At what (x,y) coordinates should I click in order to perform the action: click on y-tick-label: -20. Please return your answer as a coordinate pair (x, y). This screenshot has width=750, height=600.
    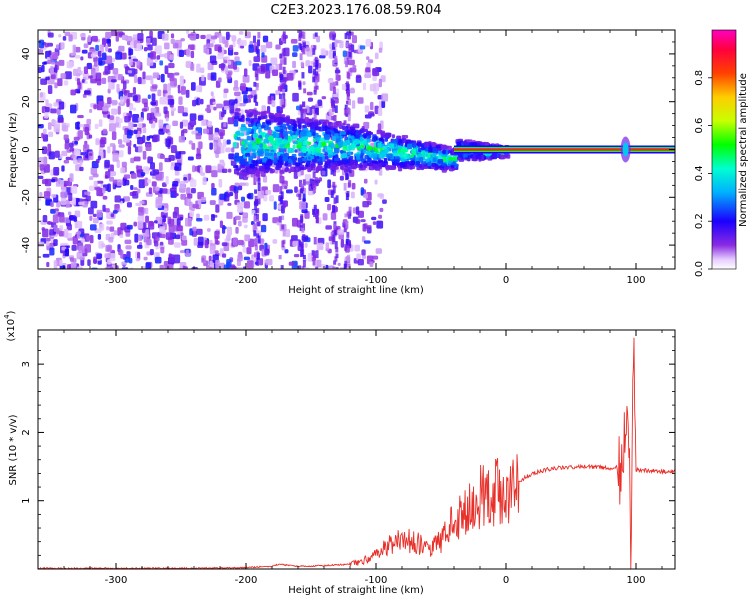
    Looking at the image, I should click on (26, 197).